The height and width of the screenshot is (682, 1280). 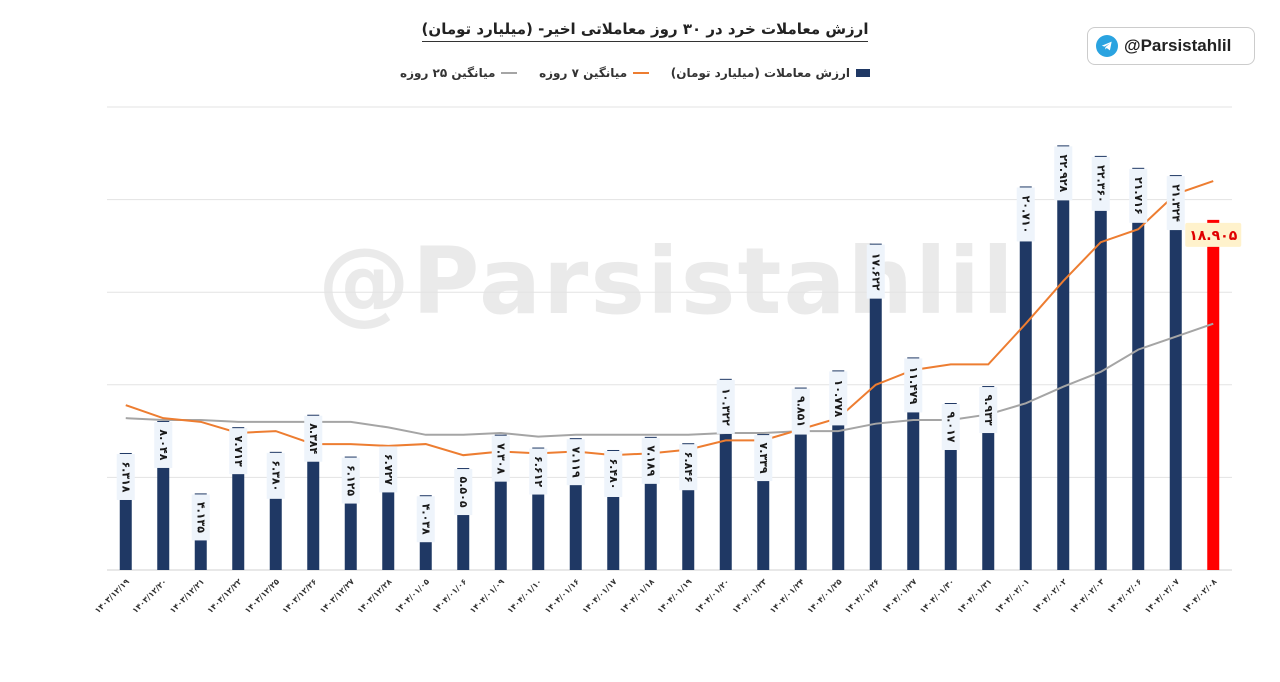 I want to click on legend-item-ma25: میانگین ۲۵ روزه, so click(x=459, y=73).